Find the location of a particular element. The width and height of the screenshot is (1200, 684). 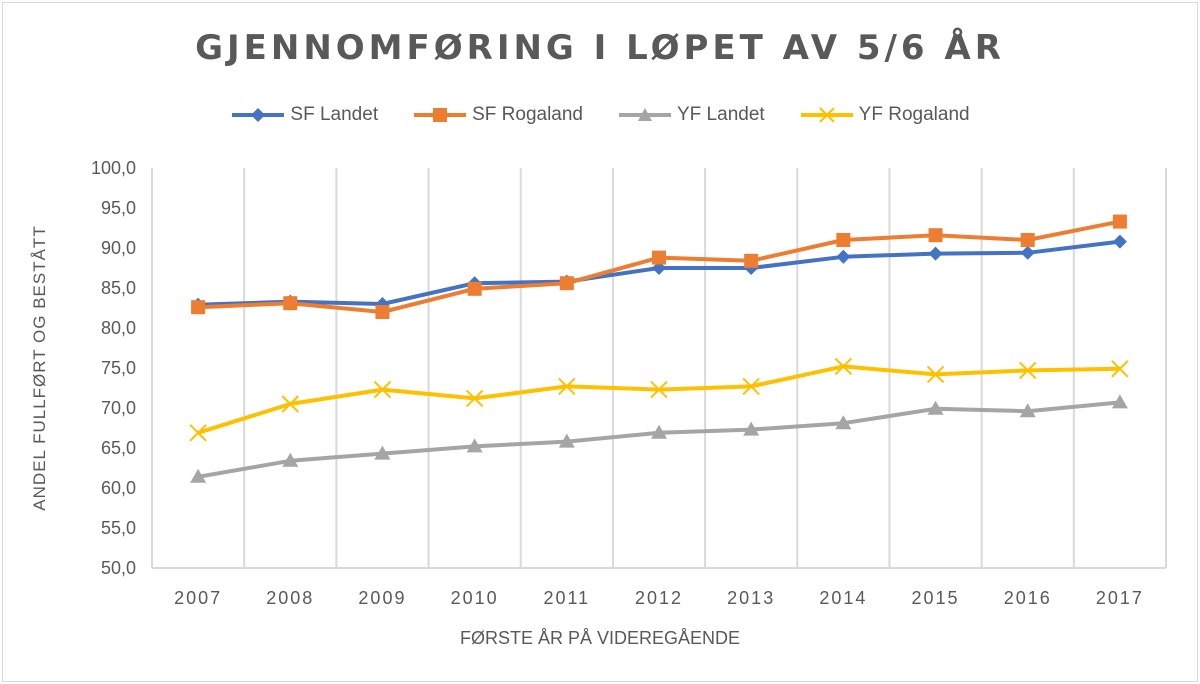

y-tick-label: 90,0 is located at coordinates (118, 248).